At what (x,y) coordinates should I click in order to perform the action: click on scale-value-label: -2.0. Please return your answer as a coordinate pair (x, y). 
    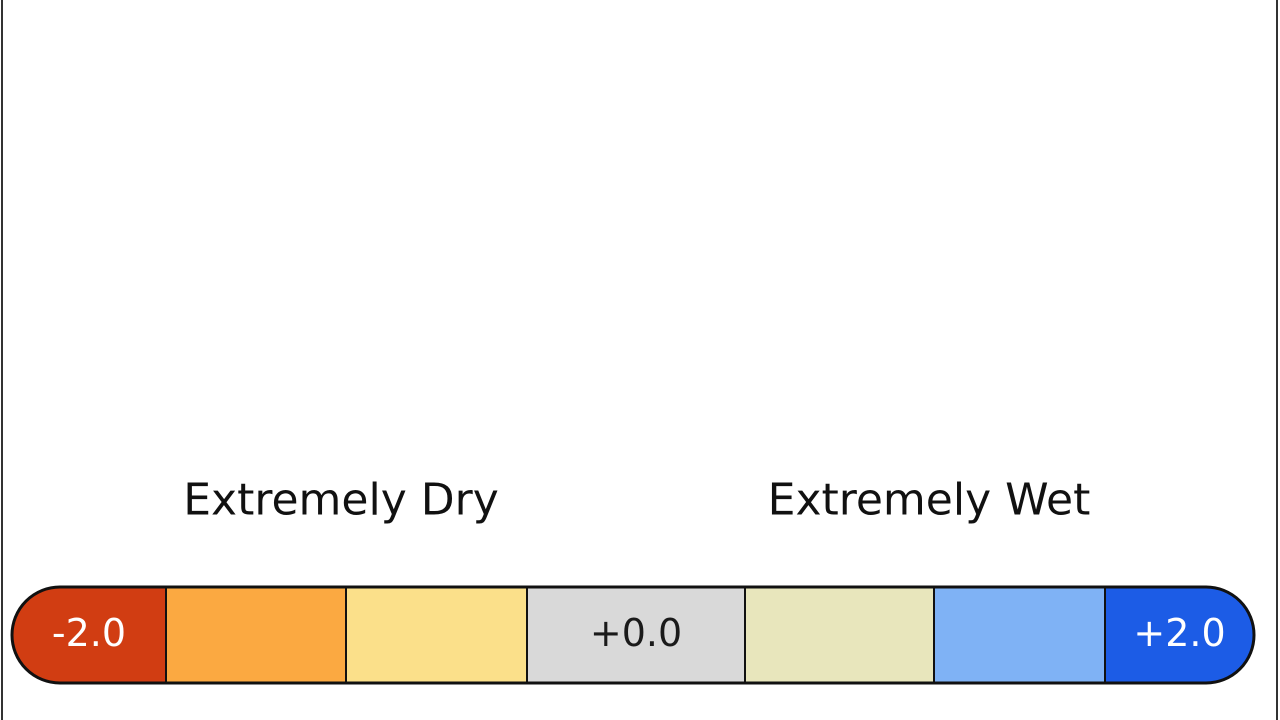
    Looking at the image, I should click on (89, 633).